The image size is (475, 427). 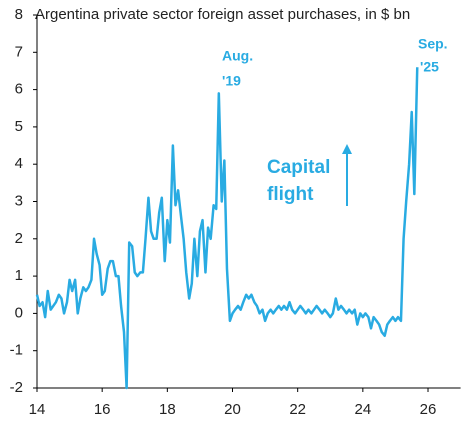 I want to click on y-tick-label: 2, so click(x=19, y=238).